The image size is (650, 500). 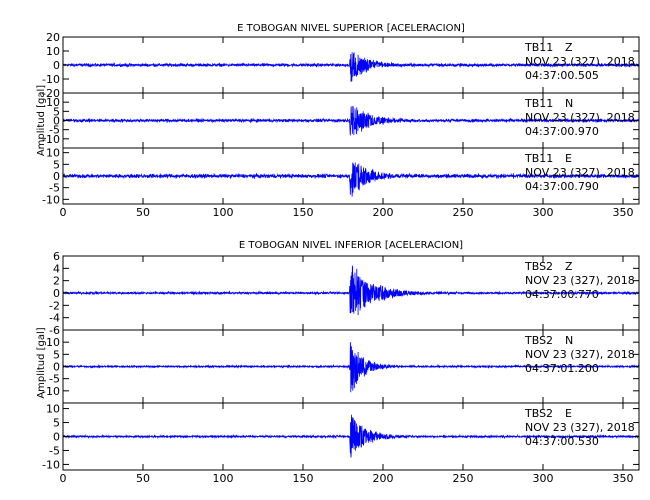 I want to click on y-tick-label: 4, so click(x=56, y=268).